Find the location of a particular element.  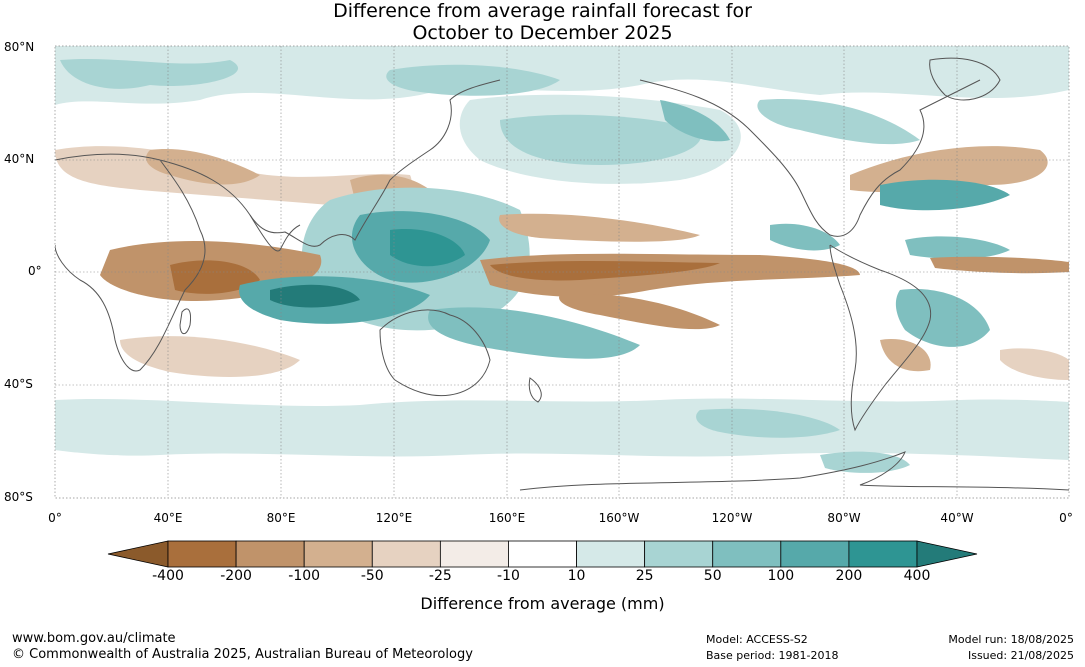

maritime-continent-wet is located at coordinates (427, 248).